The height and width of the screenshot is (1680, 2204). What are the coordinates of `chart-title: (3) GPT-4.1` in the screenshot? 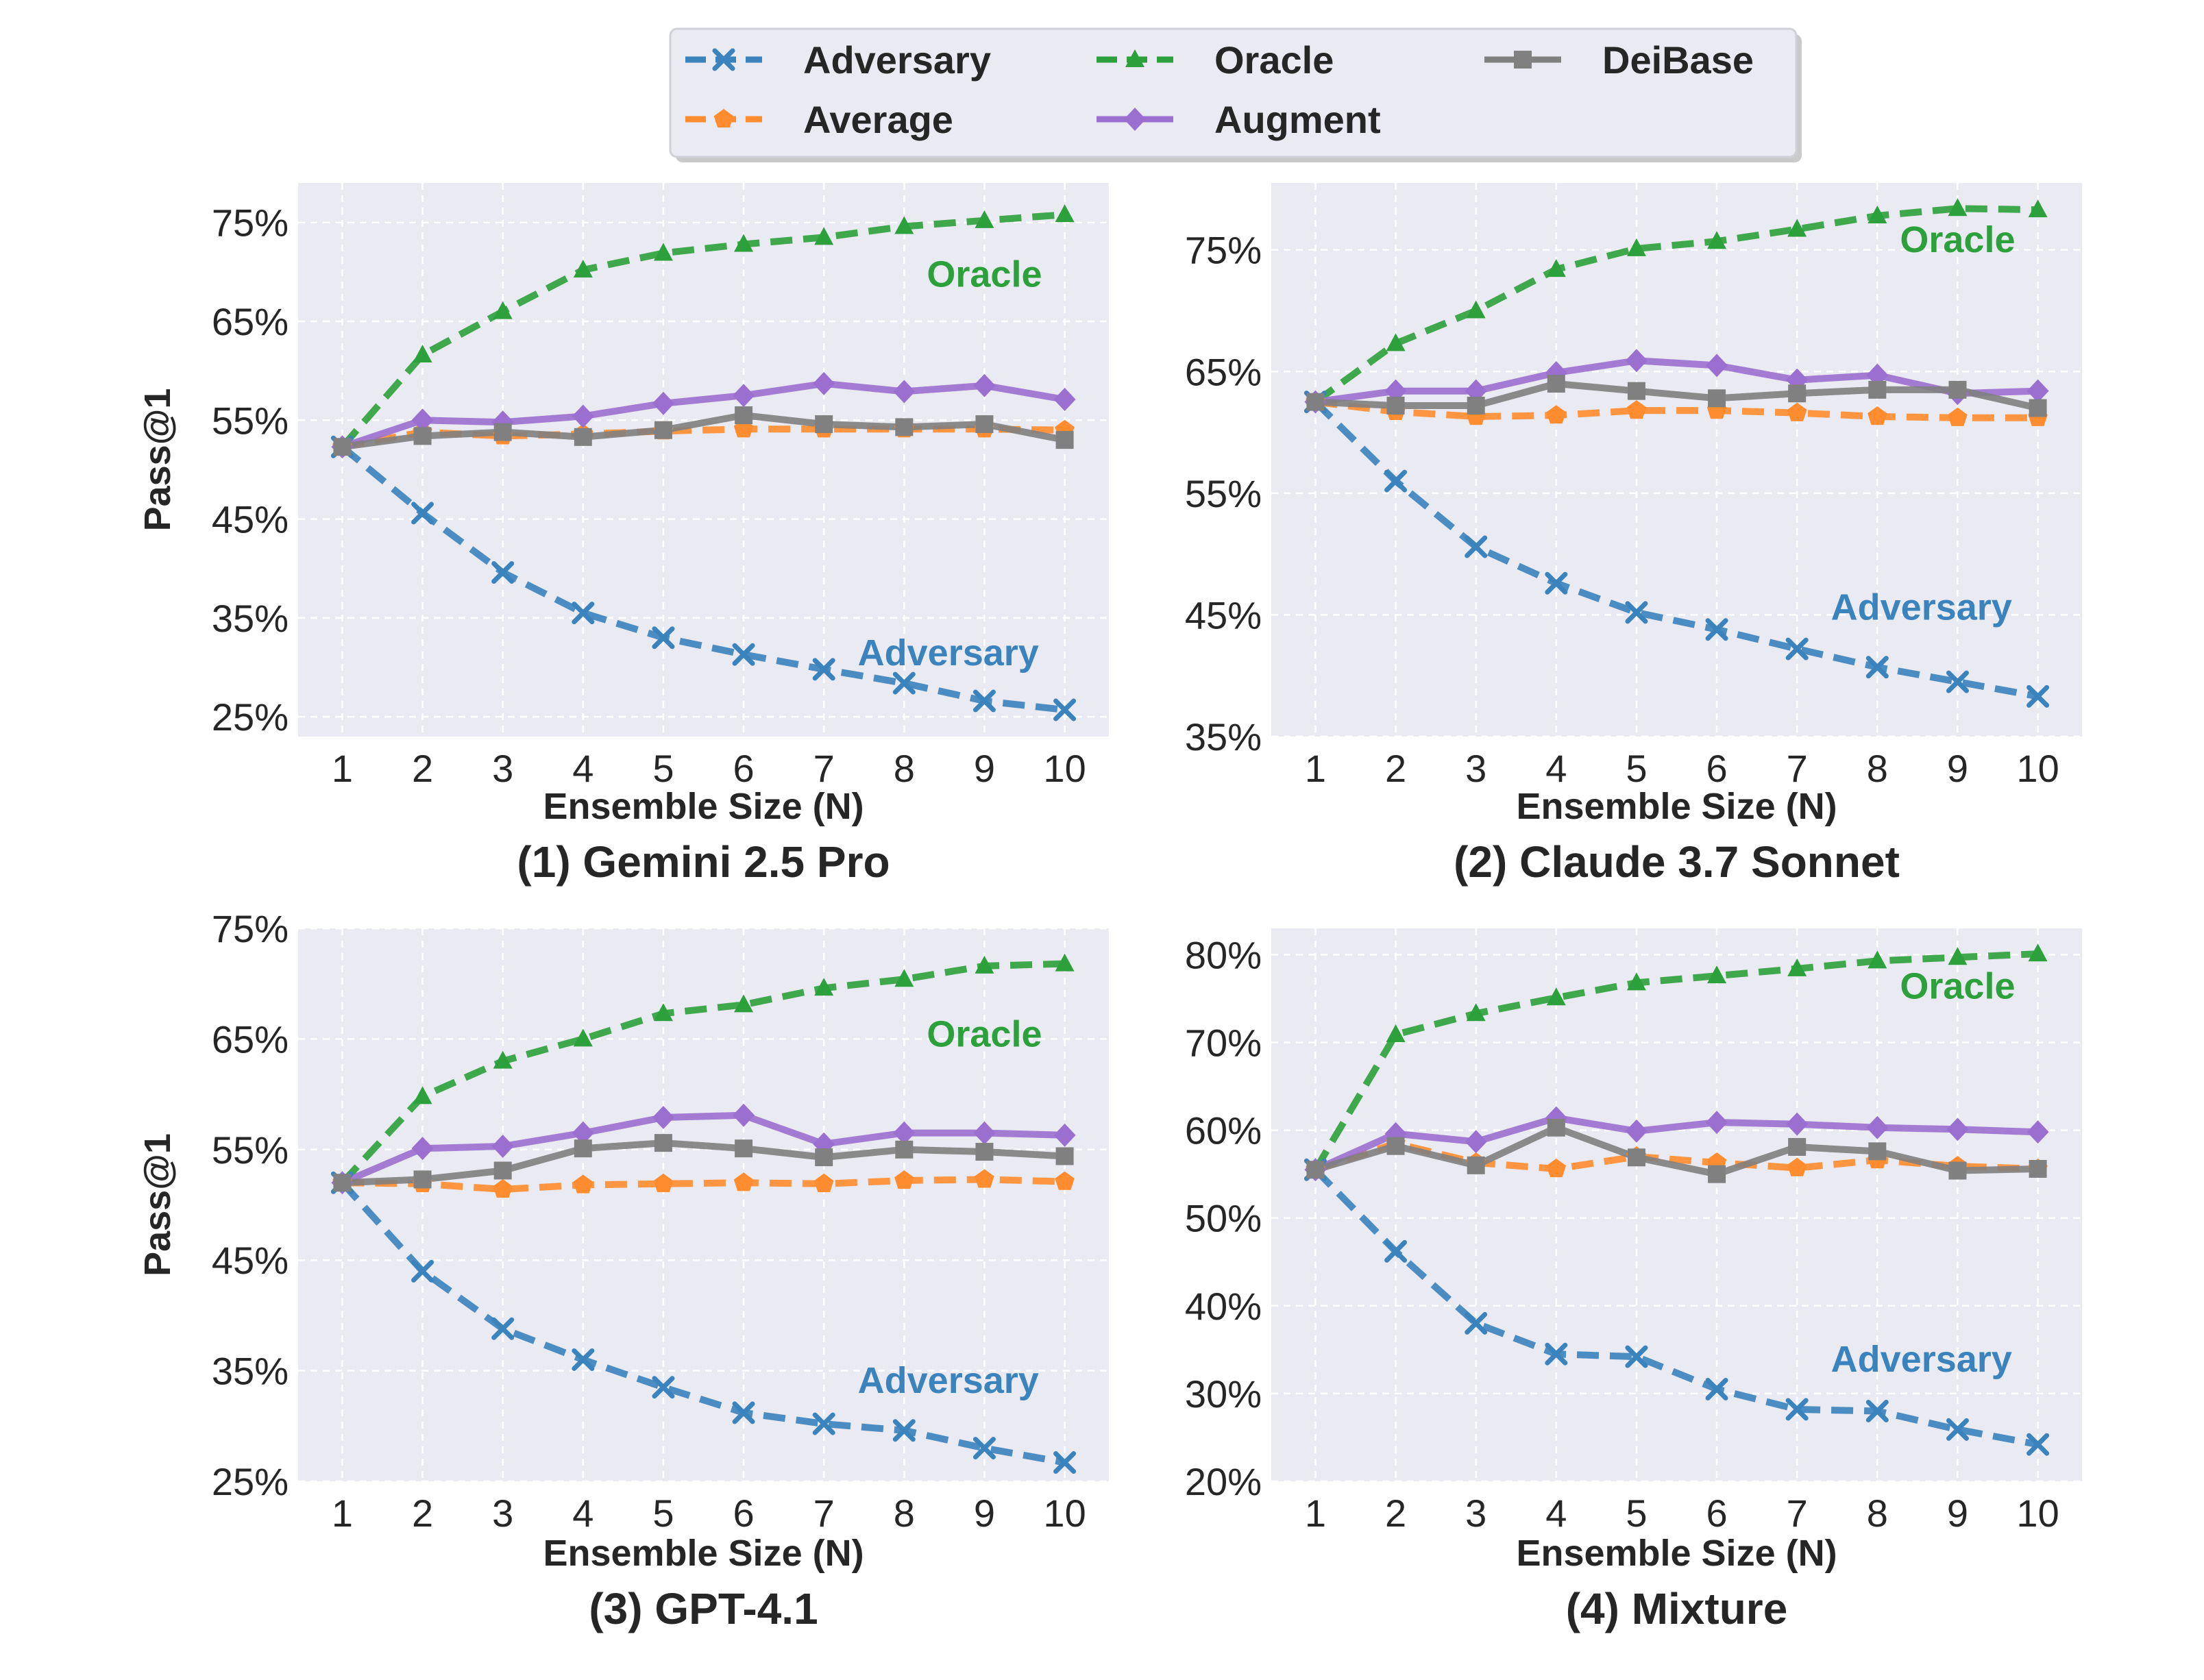 It's located at (703, 1608).